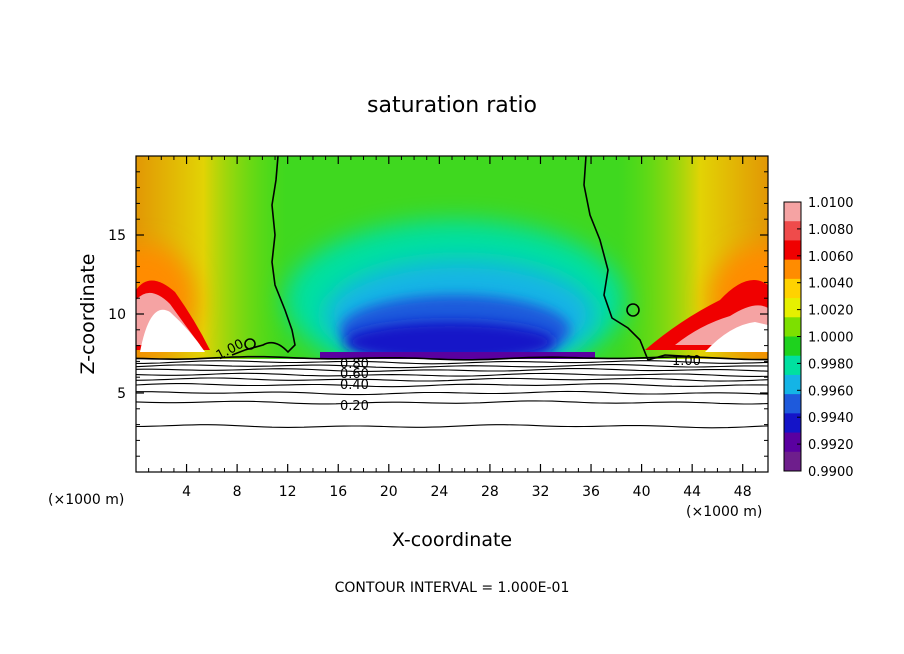 This screenshot has width=904, height=654. What do you see at coordinates (288, 492) in the screenshot?
I see `x-tick-label: 12` at bounding box center [288, 492].